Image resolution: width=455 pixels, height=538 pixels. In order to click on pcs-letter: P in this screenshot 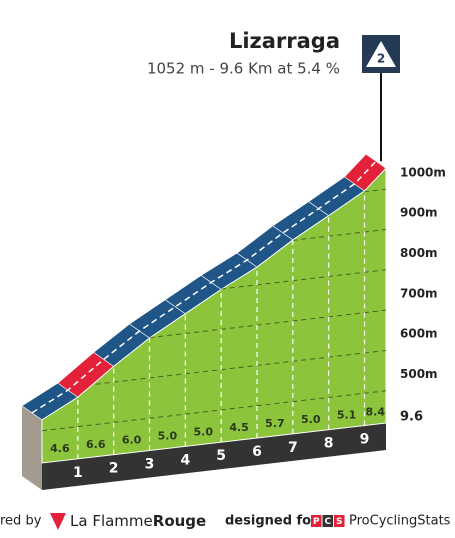, I will do `click(316, 522)`.